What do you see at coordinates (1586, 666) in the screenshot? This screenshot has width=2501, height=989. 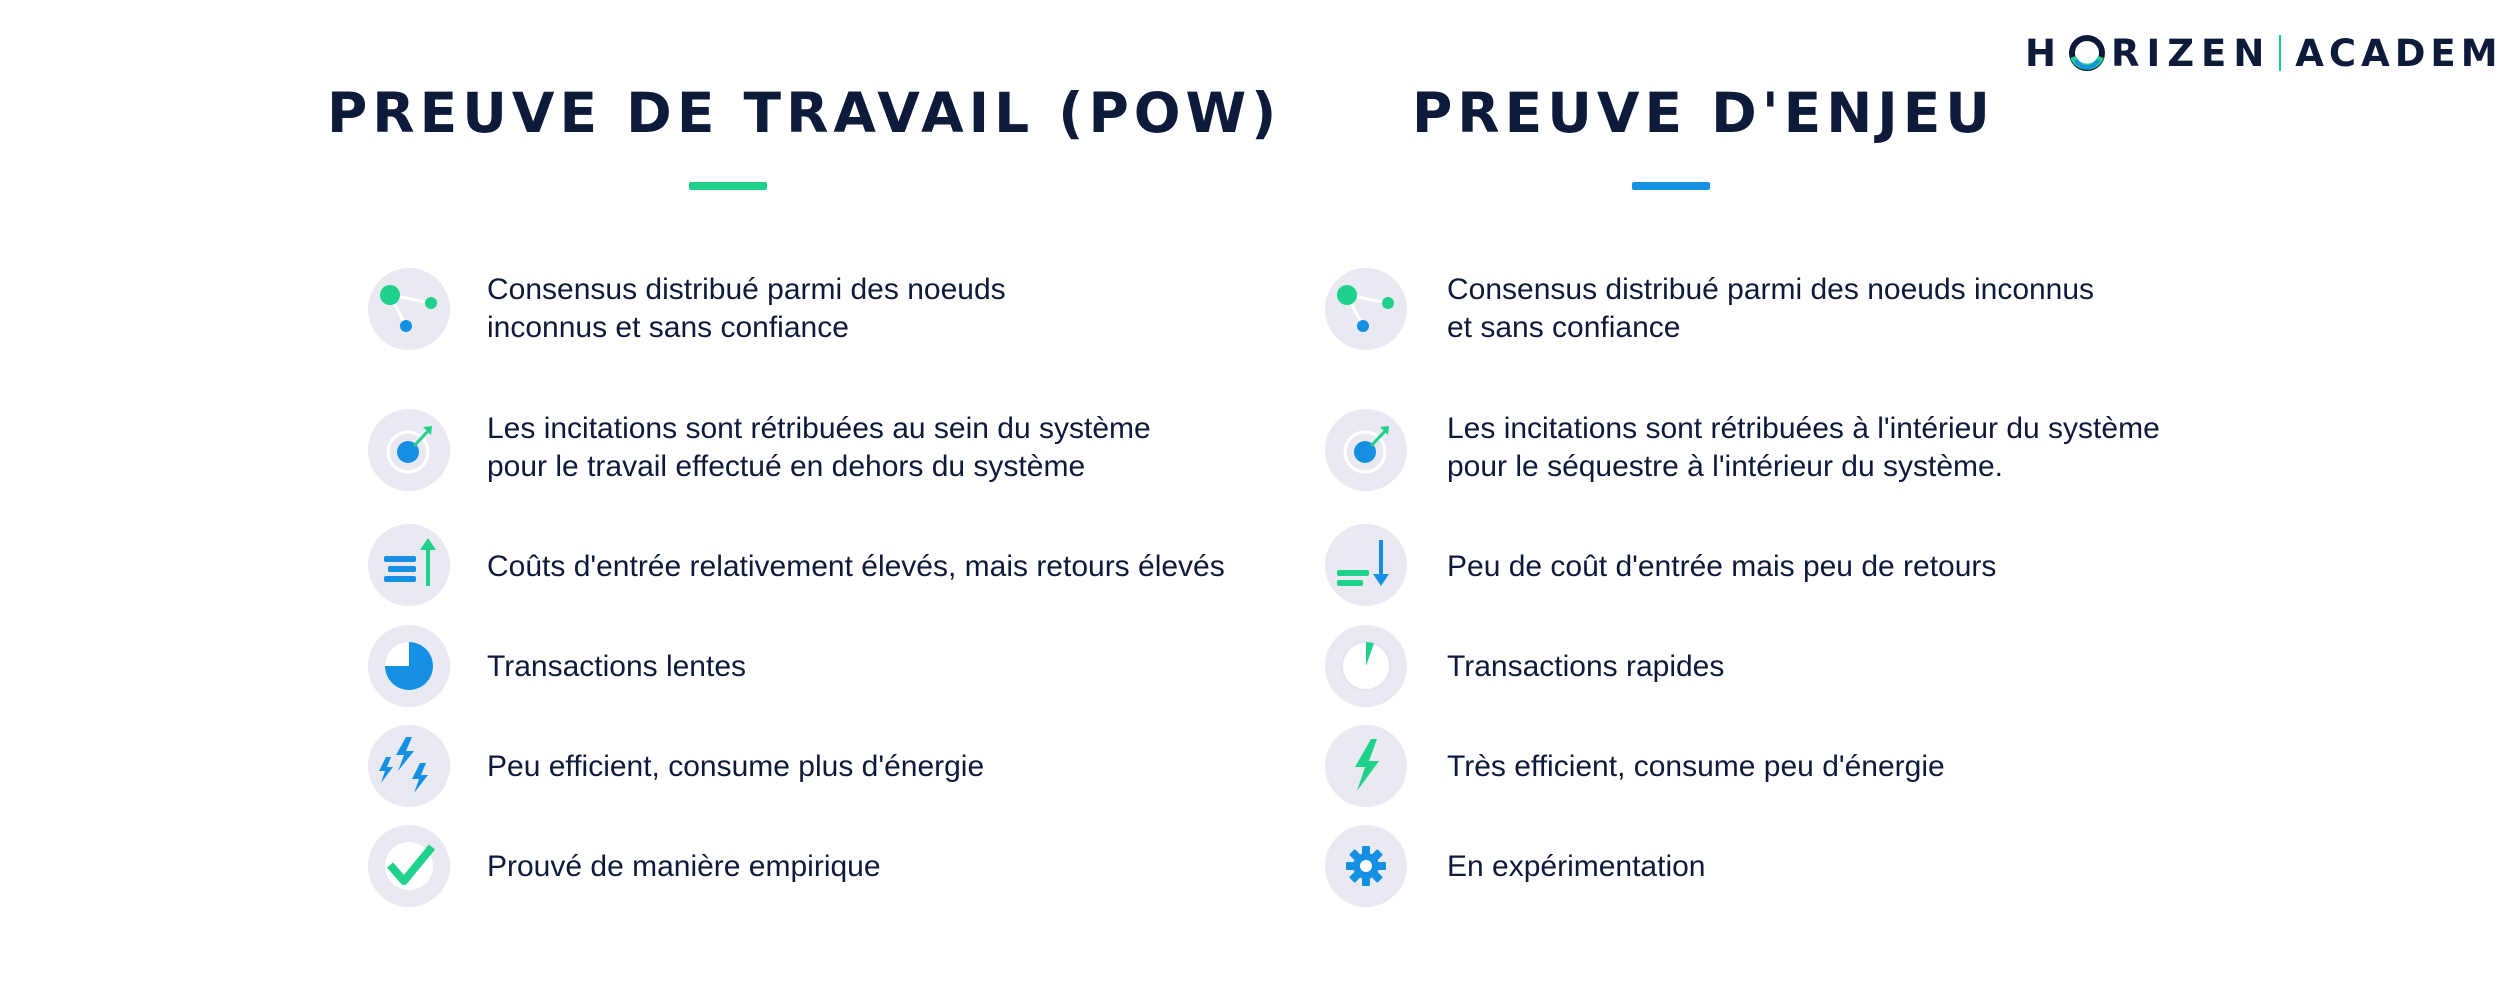 I see `pos-item-4-text: Transactions rapides` at bounding box center [1586, 666].